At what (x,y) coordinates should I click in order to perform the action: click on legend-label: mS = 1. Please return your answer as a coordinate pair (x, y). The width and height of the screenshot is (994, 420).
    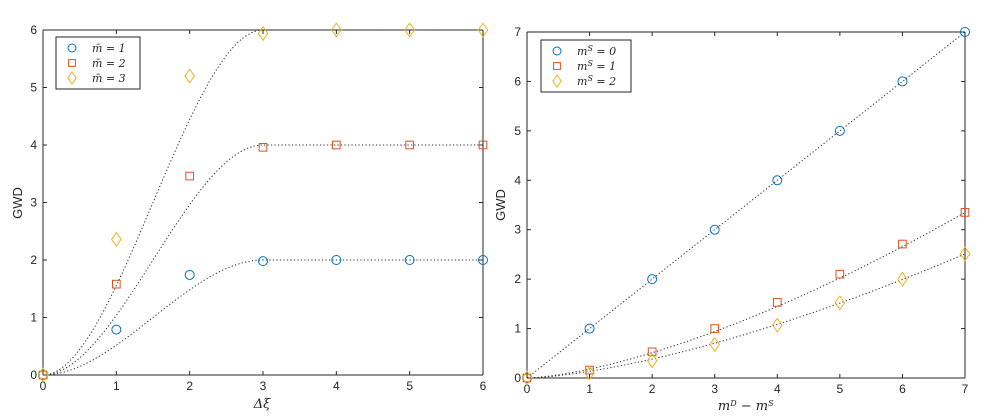
    Looking at the image, I should click on (596, 66).